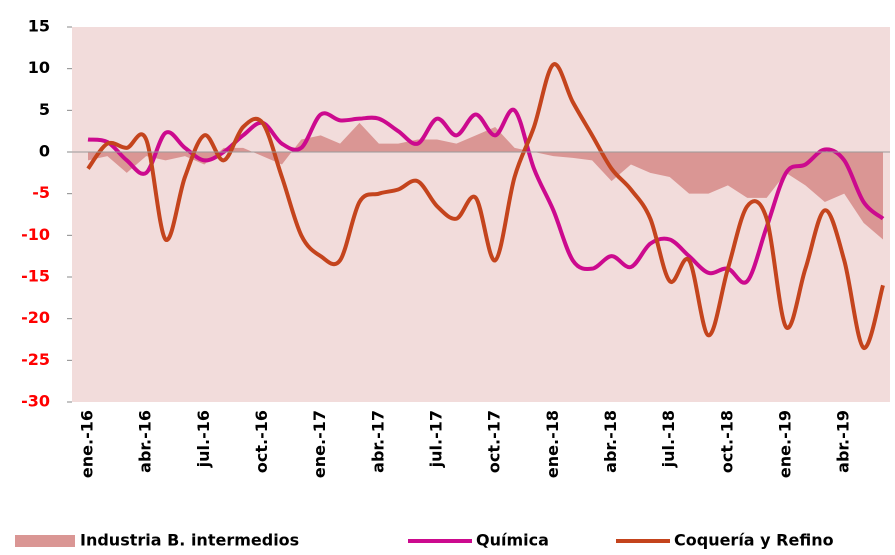 This screenshot has width=895, height=555. Describe the element at coordinates (189, 540) in the screenshot. I see `legend-label: Industria B. intermedios` at that location.